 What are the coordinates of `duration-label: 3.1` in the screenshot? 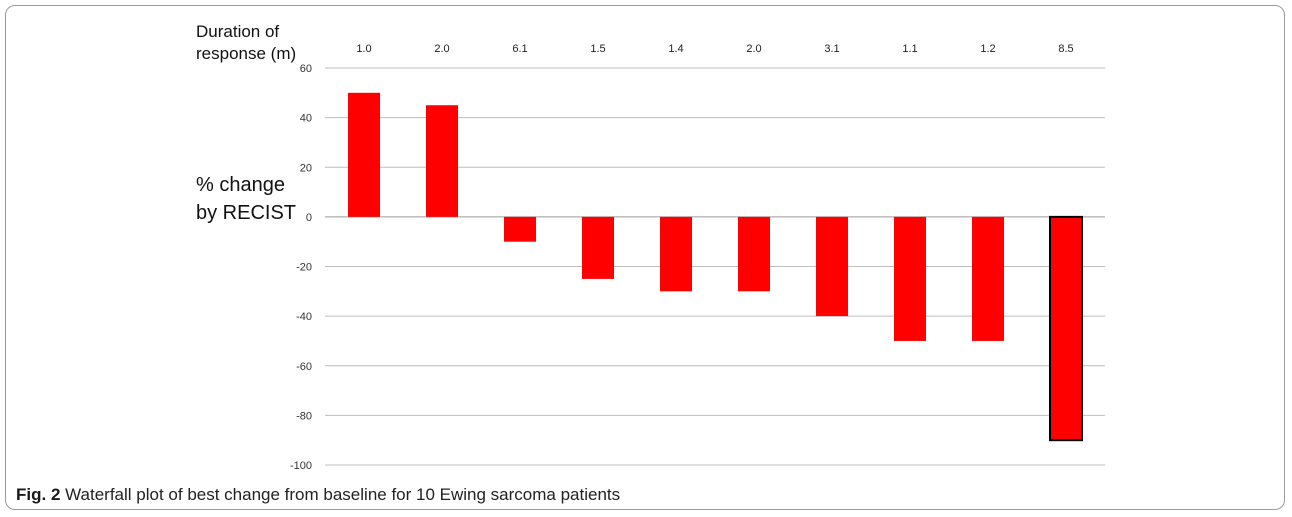 It's located at (831, 49).